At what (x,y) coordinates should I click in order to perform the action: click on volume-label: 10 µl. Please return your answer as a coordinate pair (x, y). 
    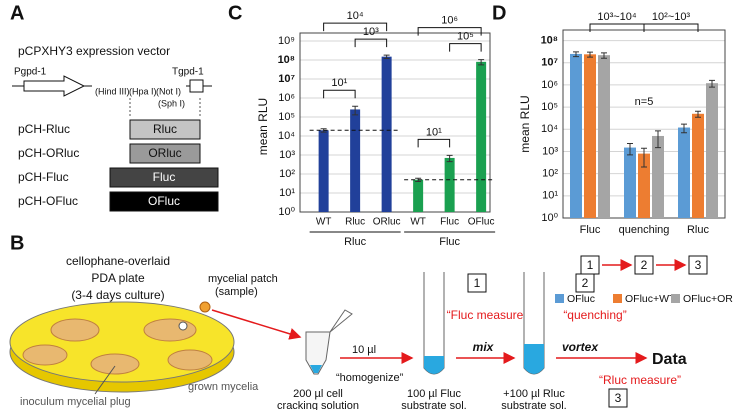
    Looking at the image, I should click on (364, 350).